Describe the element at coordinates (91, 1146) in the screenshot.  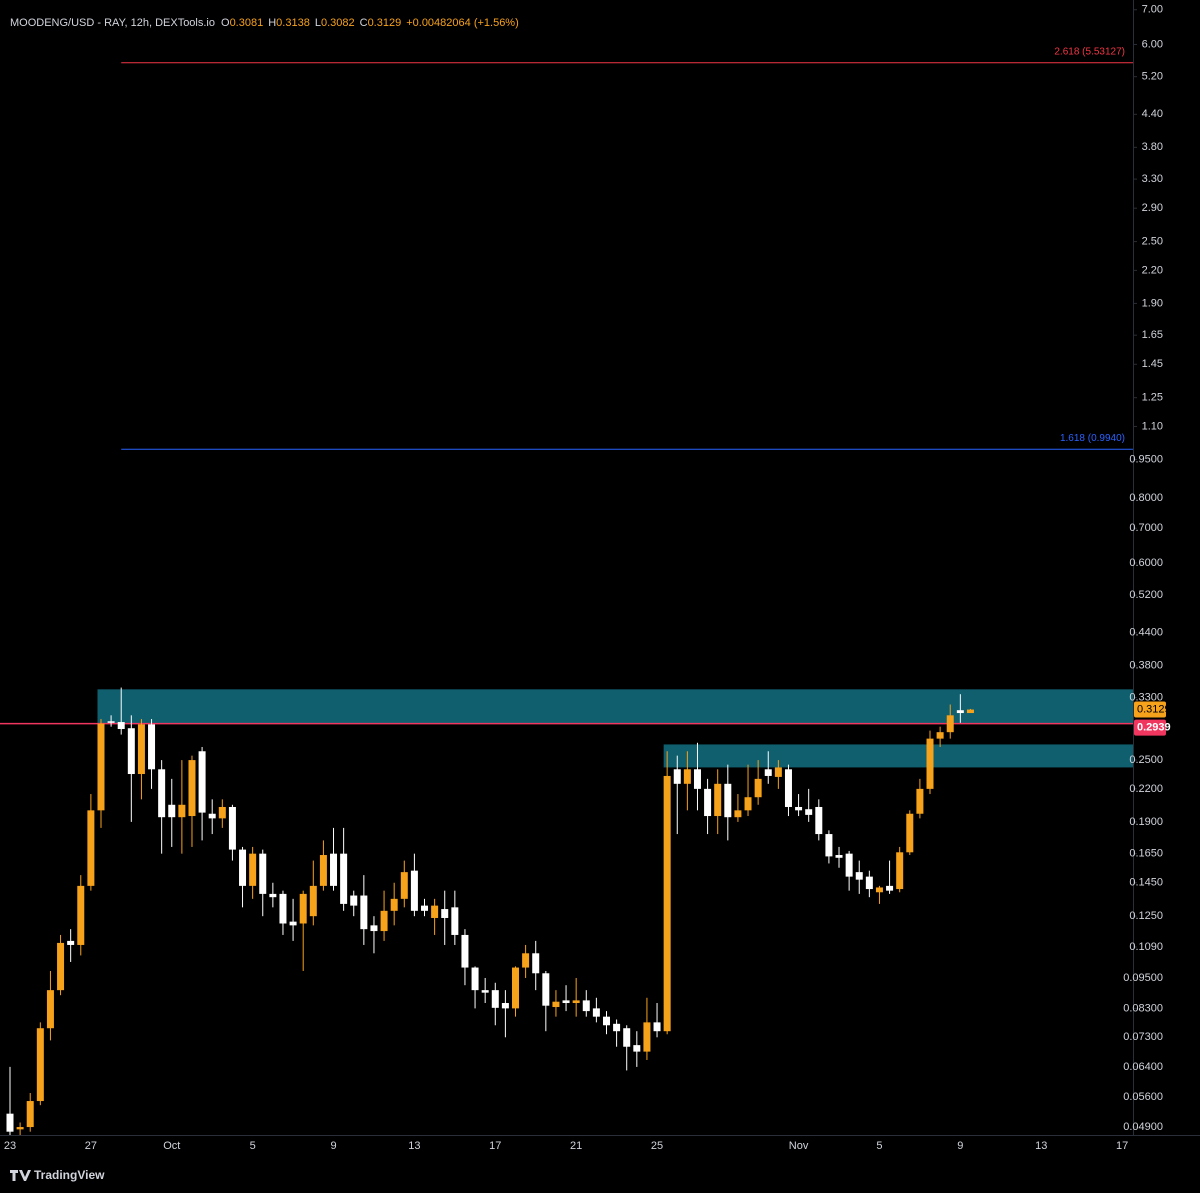
I see `x-tick-label: 27` at that location.